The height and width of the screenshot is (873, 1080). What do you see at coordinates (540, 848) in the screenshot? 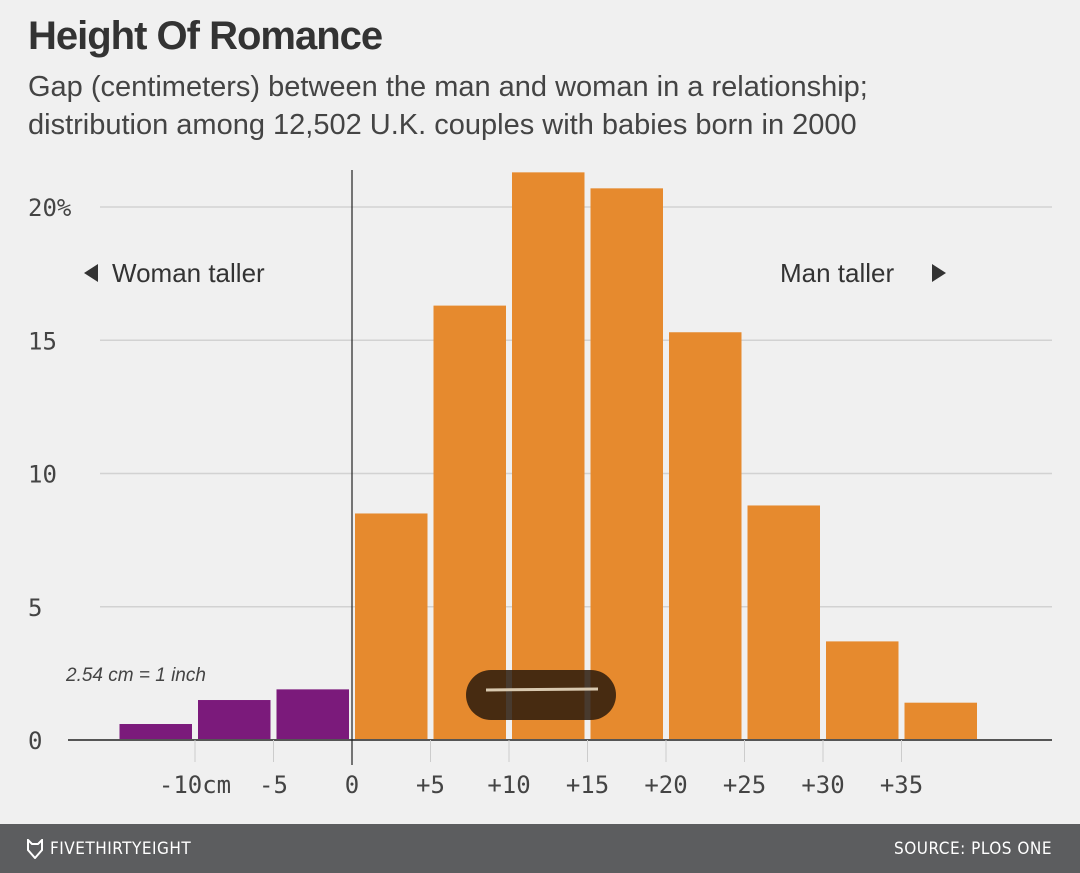
I see `footer-bar: FIVETHIRTYEIGHT SOURCE: PLOS ONE` at bounding box center [540, 848].